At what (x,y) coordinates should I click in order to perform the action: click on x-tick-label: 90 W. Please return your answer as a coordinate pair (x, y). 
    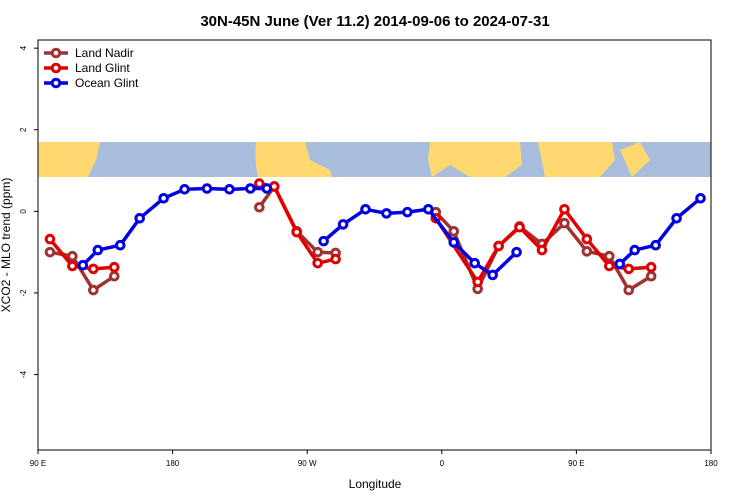
    Looking at the image, I should click on (307, 463).